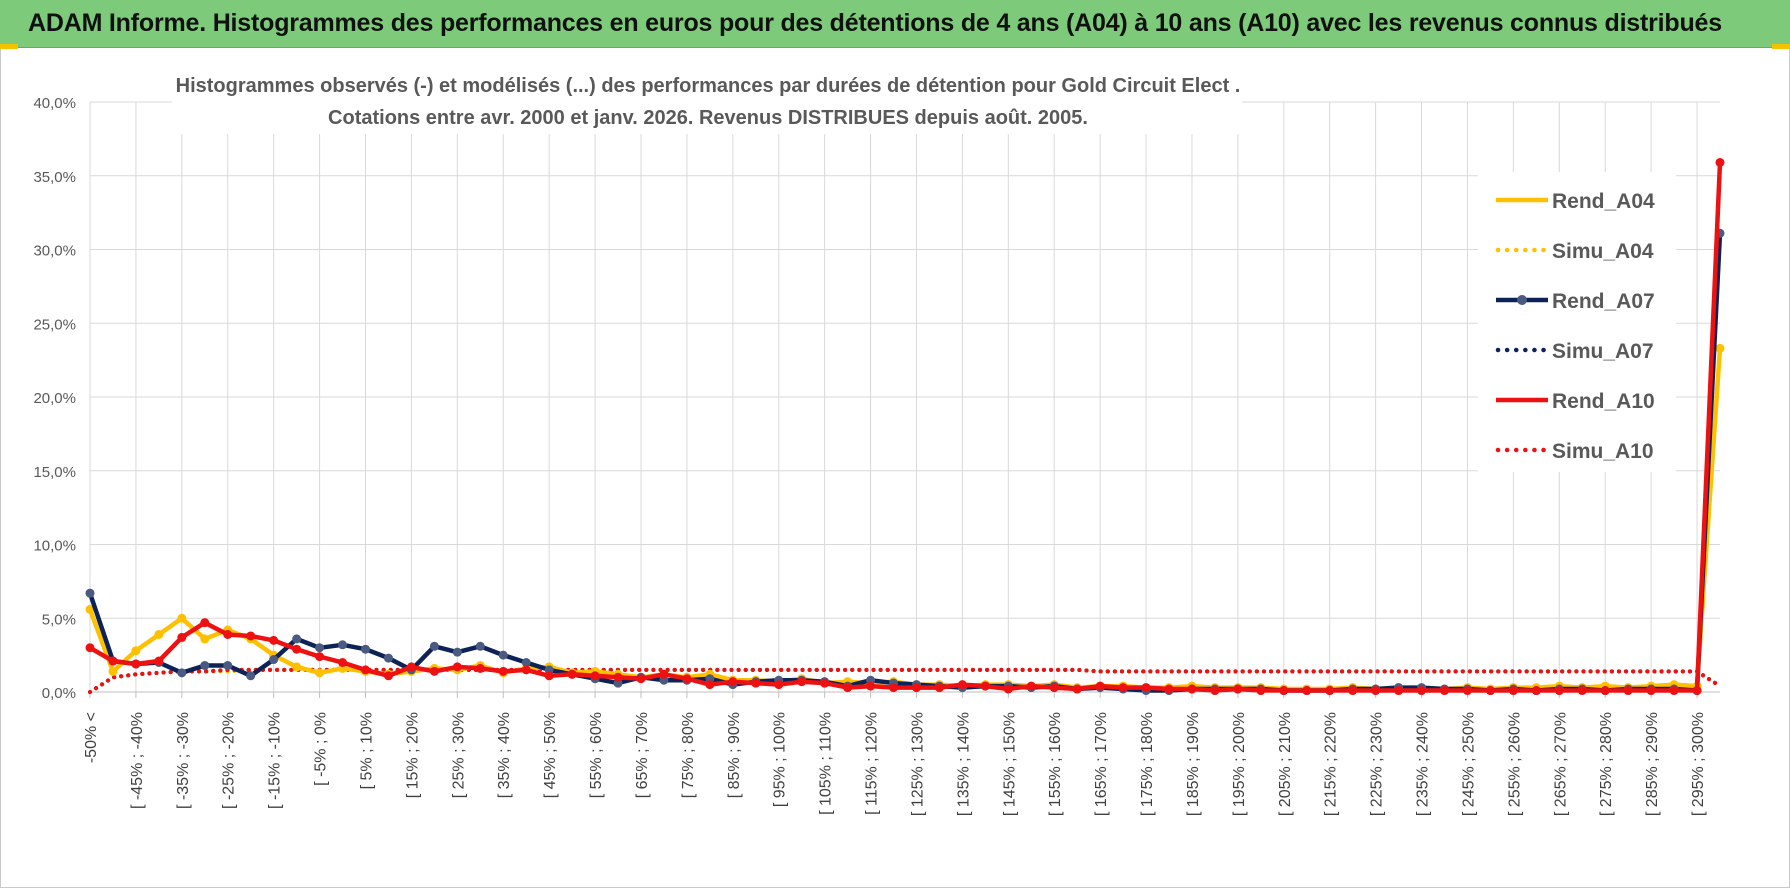 This screenshot has width=1790, height=888. What do you see at coordinates (1101, 764) in the screenshot?
I see `x-tick-label: [ 165% ; 170%` at bounding box center [1101, 764].